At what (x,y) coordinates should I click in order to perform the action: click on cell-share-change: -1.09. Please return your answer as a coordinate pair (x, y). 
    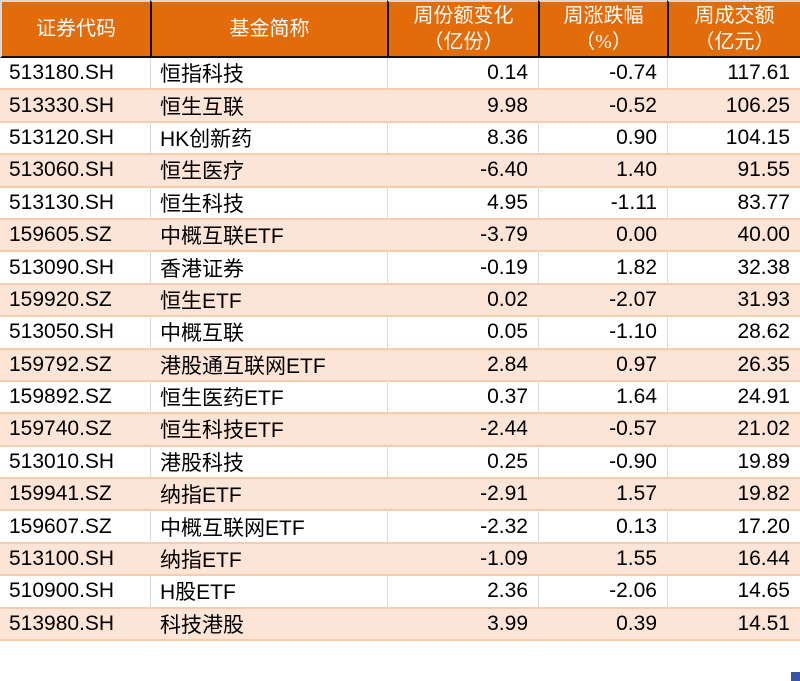
    Looking at the image, I should click on (462, 560).